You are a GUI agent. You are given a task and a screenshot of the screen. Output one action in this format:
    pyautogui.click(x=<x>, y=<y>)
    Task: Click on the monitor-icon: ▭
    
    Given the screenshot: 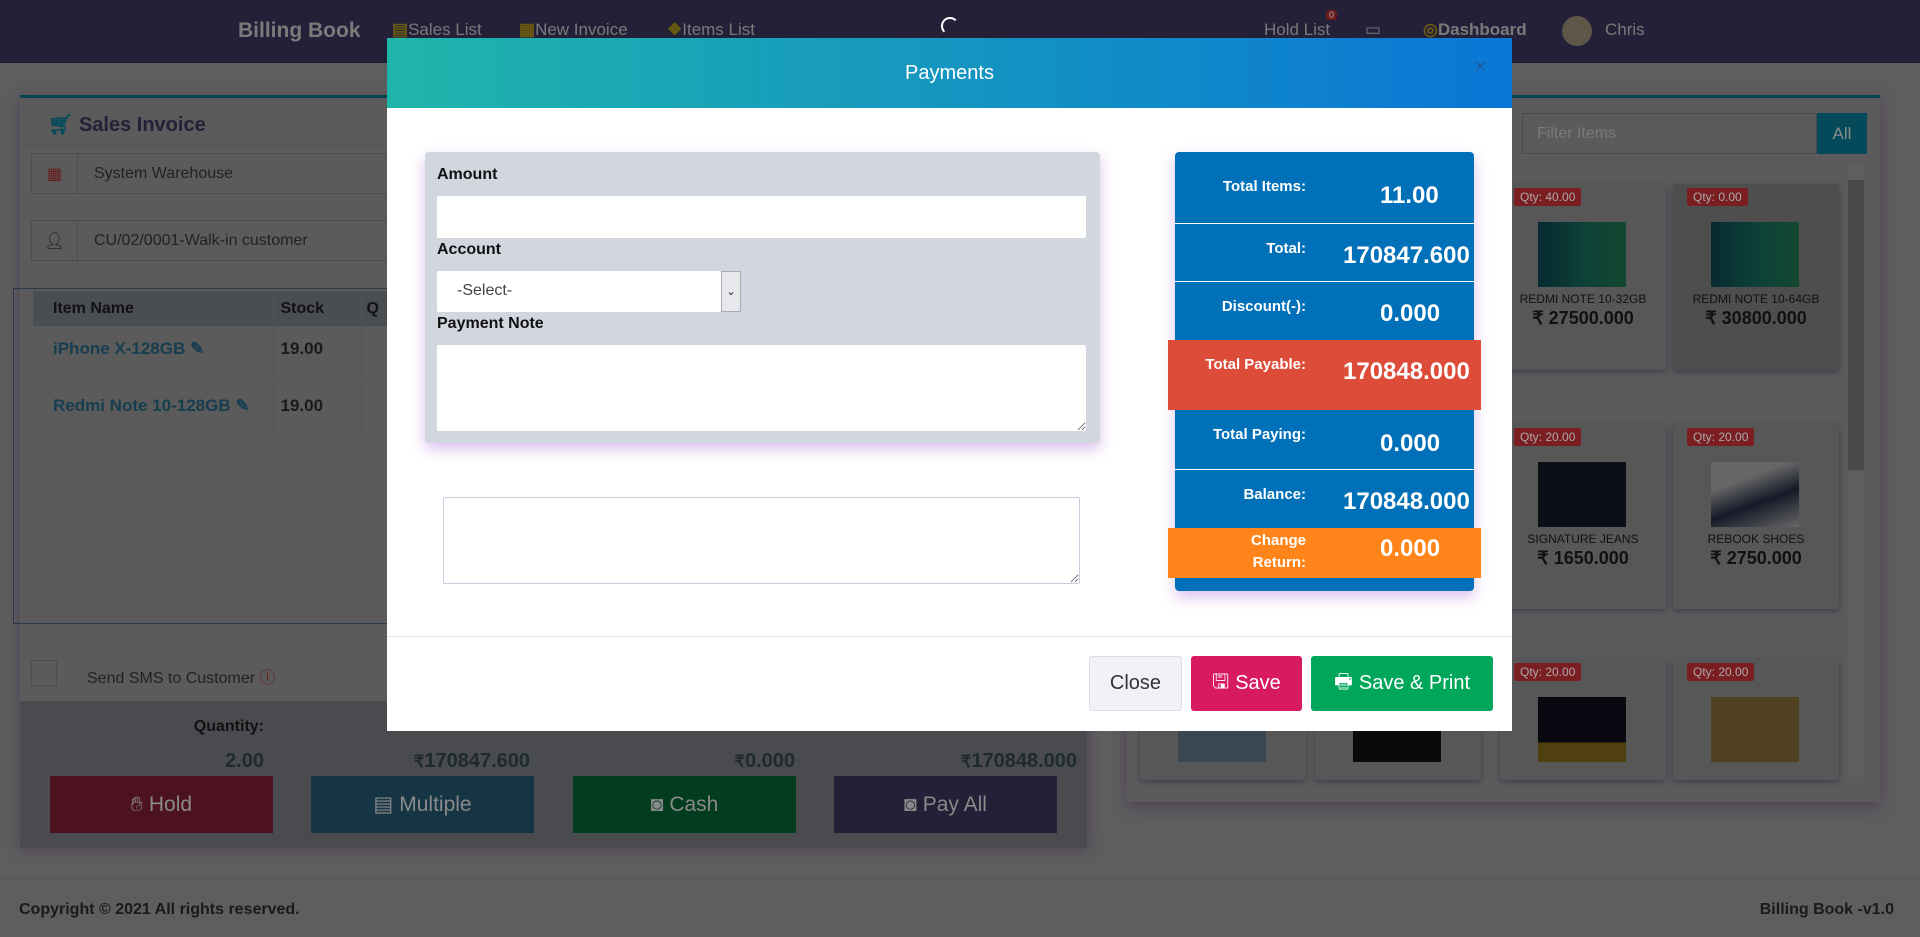 What is the action you would take?
    pyautogui.click(x=1373, y=29)
    